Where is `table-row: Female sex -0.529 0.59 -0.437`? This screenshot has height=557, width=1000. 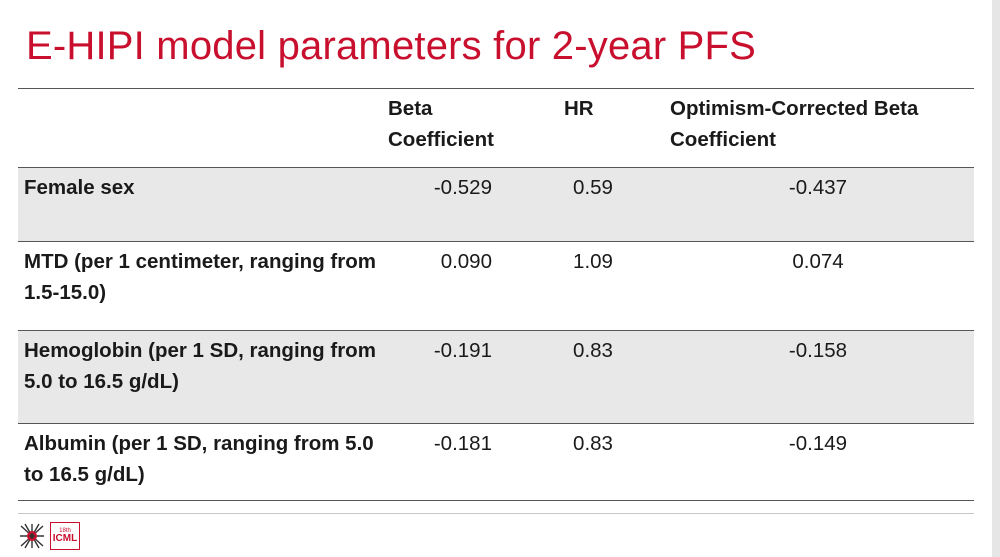 table-row: Female sex -0.529 0.59 -0.437 is located at coordinates (496, 204).